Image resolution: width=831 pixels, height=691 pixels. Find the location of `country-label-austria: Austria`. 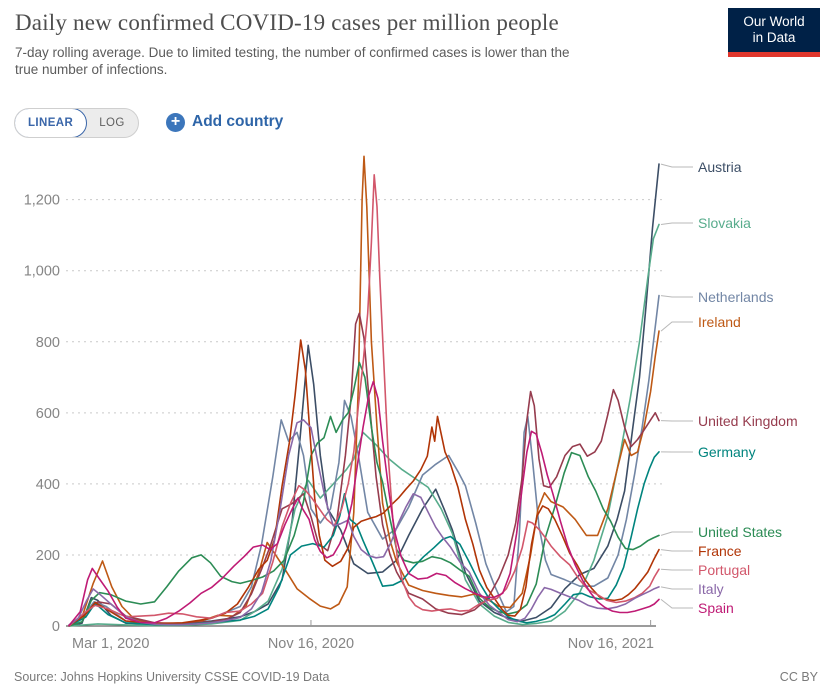

country-label-austria: Austria is located at coordinates (720, 167).